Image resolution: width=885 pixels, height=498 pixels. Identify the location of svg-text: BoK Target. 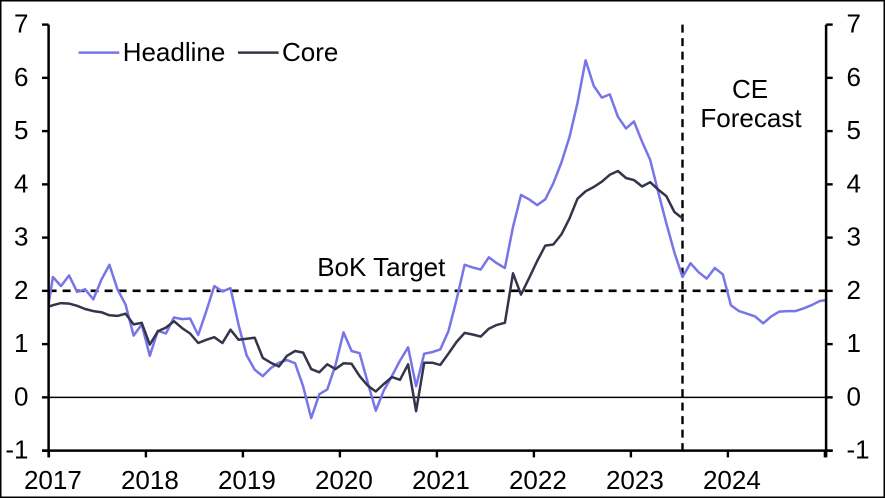
(381, 267).